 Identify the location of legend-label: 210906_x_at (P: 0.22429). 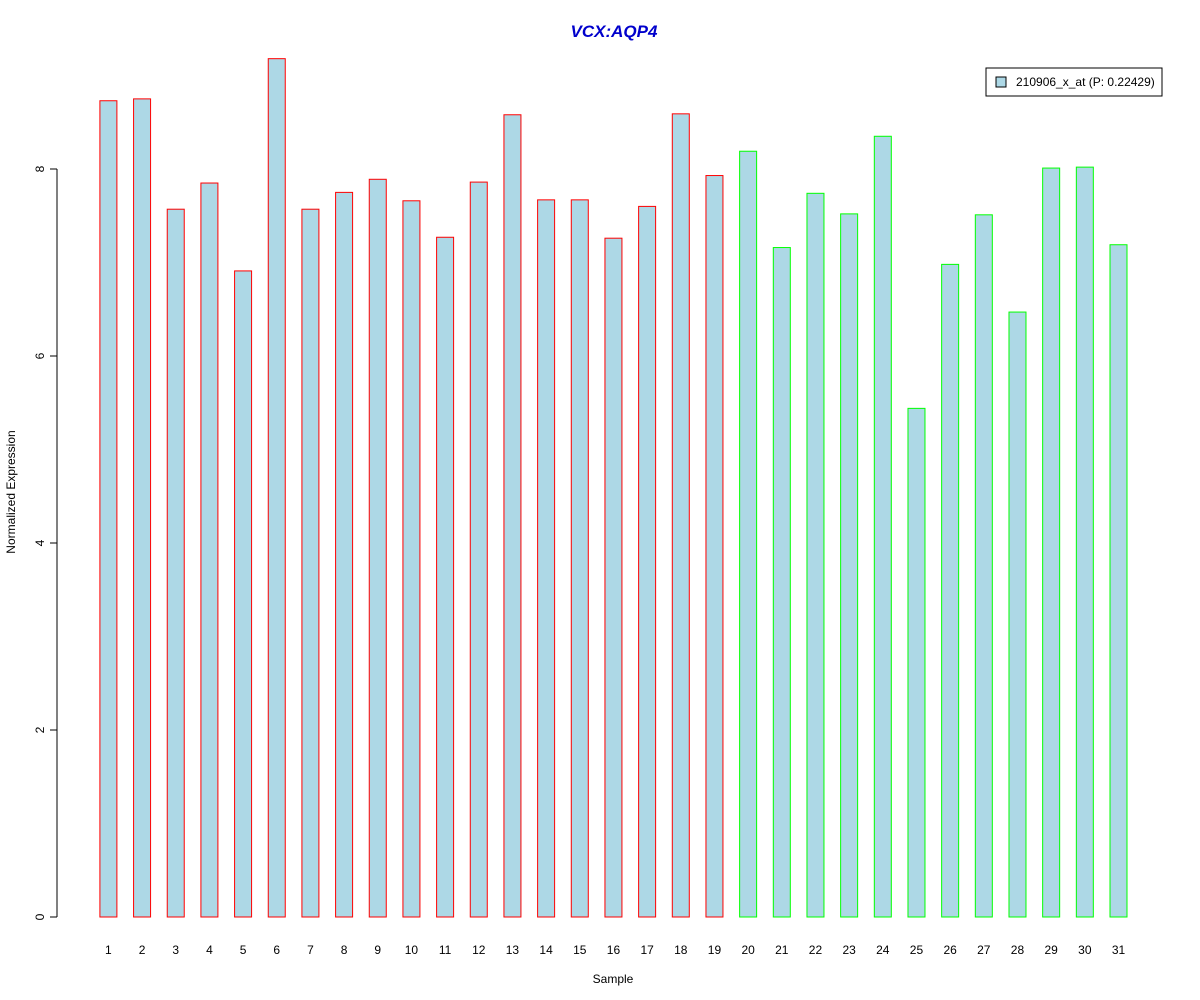
(1085, 82).